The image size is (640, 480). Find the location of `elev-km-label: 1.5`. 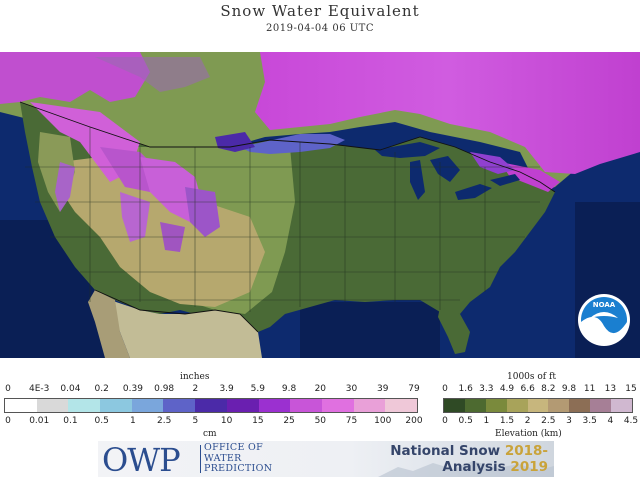

elev-km-label: 1.5 is located at coordinates (507, 421).